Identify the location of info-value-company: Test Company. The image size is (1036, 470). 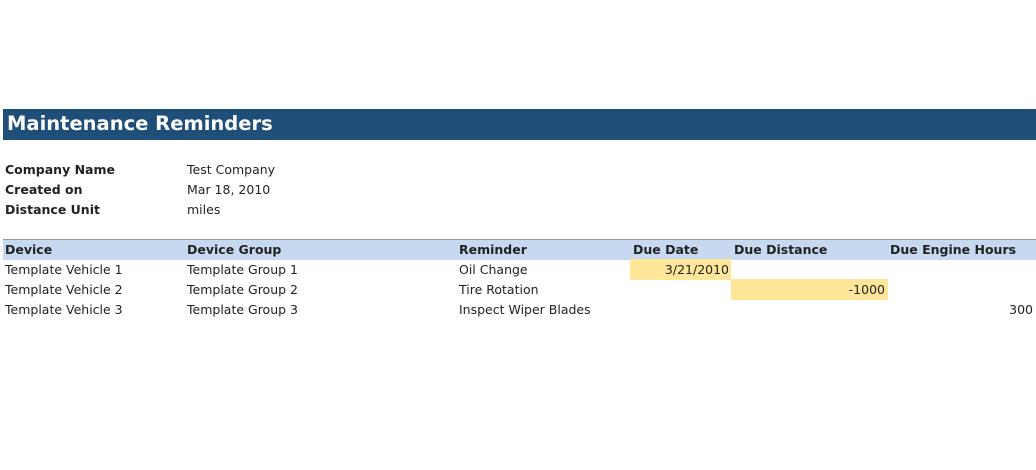
(231, 169).